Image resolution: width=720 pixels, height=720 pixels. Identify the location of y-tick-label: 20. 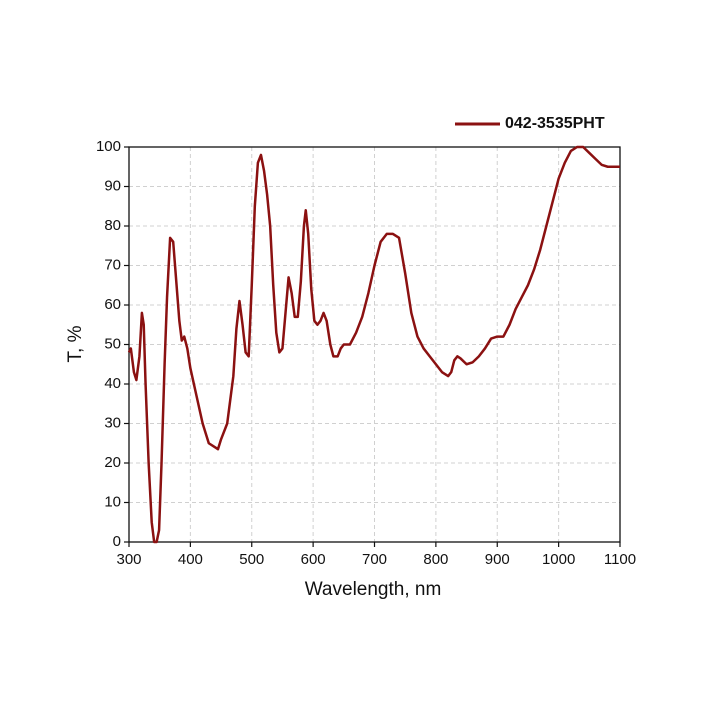
(112, 462).